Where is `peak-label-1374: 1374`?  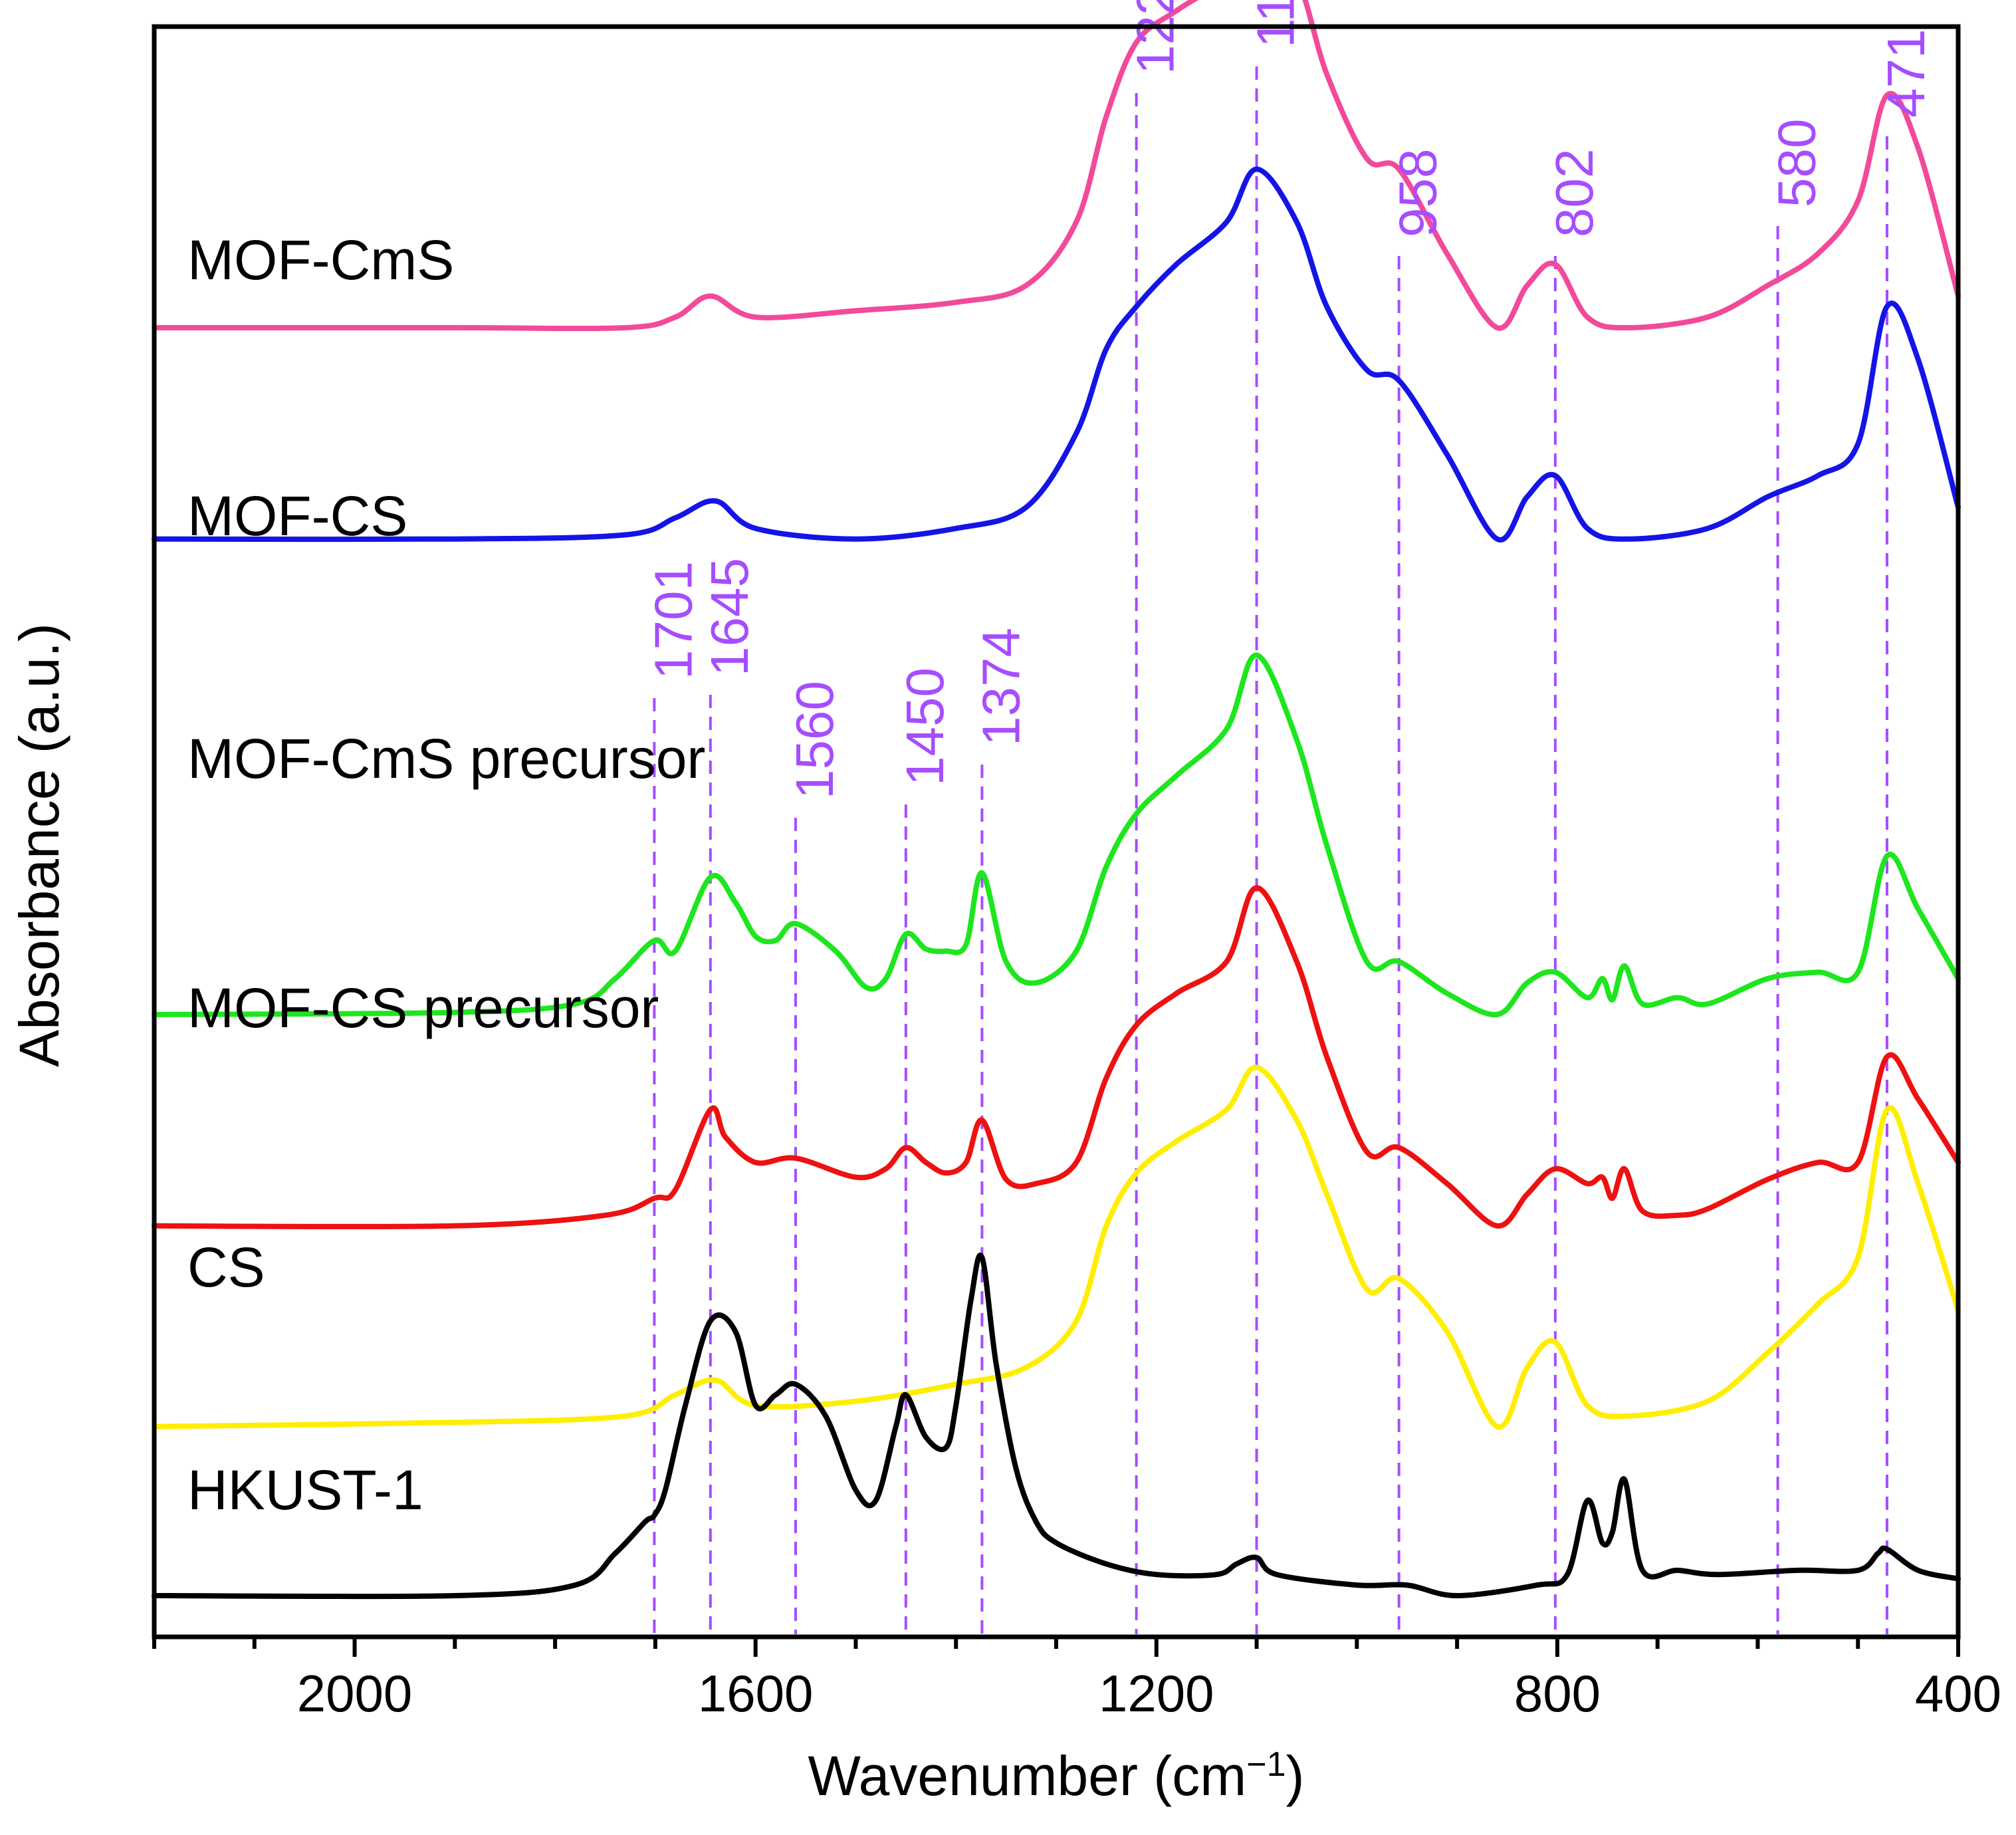 peak-label-1374: 1374 is located at coordinates (1000, 687).